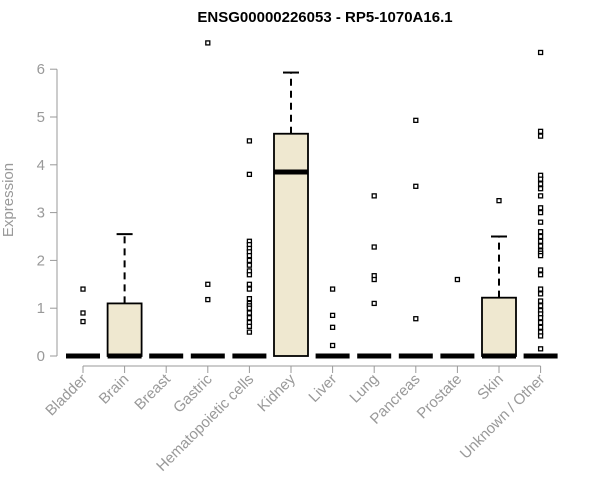 This screenshot has height=500, width=600. Describe the element at coordinates (41, 165) in the screenshot. I see `y-tick-label: 4` at that location.